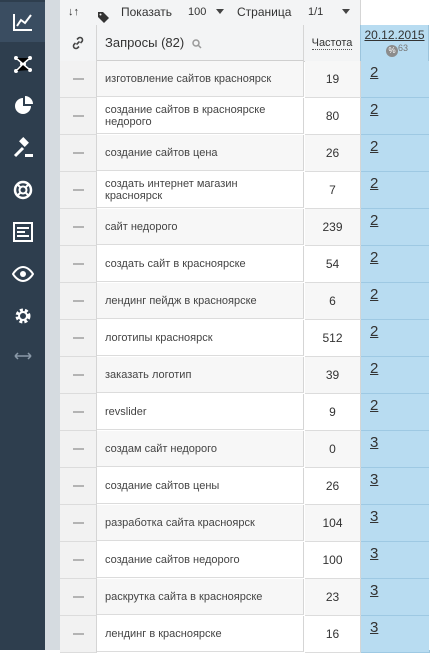 Image resolution: width=432 pixels, height=653 pixels. Describe the element at coordinates (246, 301) in the screenshot. I see `table-row: лендинг пейдж в красноярске 6 2` at that location.